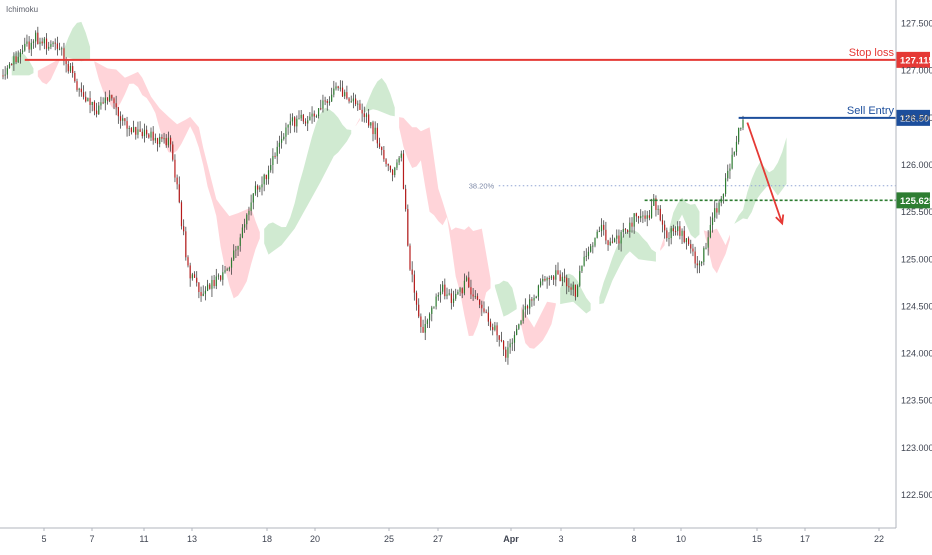  What do you see at coordinates (916, 24) in the screenshot?
I see `y-tick-label-10: 127.500` at bounding box center [916, 24].